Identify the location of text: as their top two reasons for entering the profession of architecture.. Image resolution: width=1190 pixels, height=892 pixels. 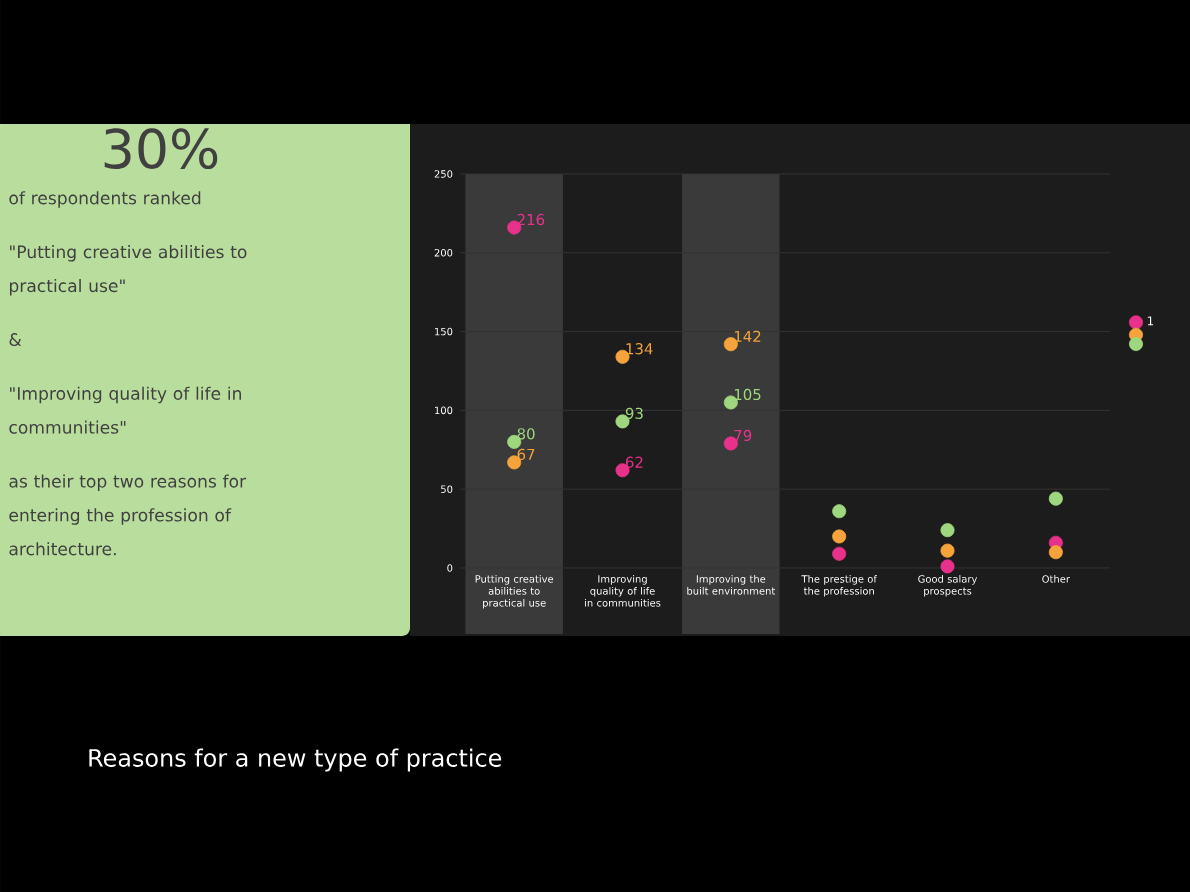
(128, 515).